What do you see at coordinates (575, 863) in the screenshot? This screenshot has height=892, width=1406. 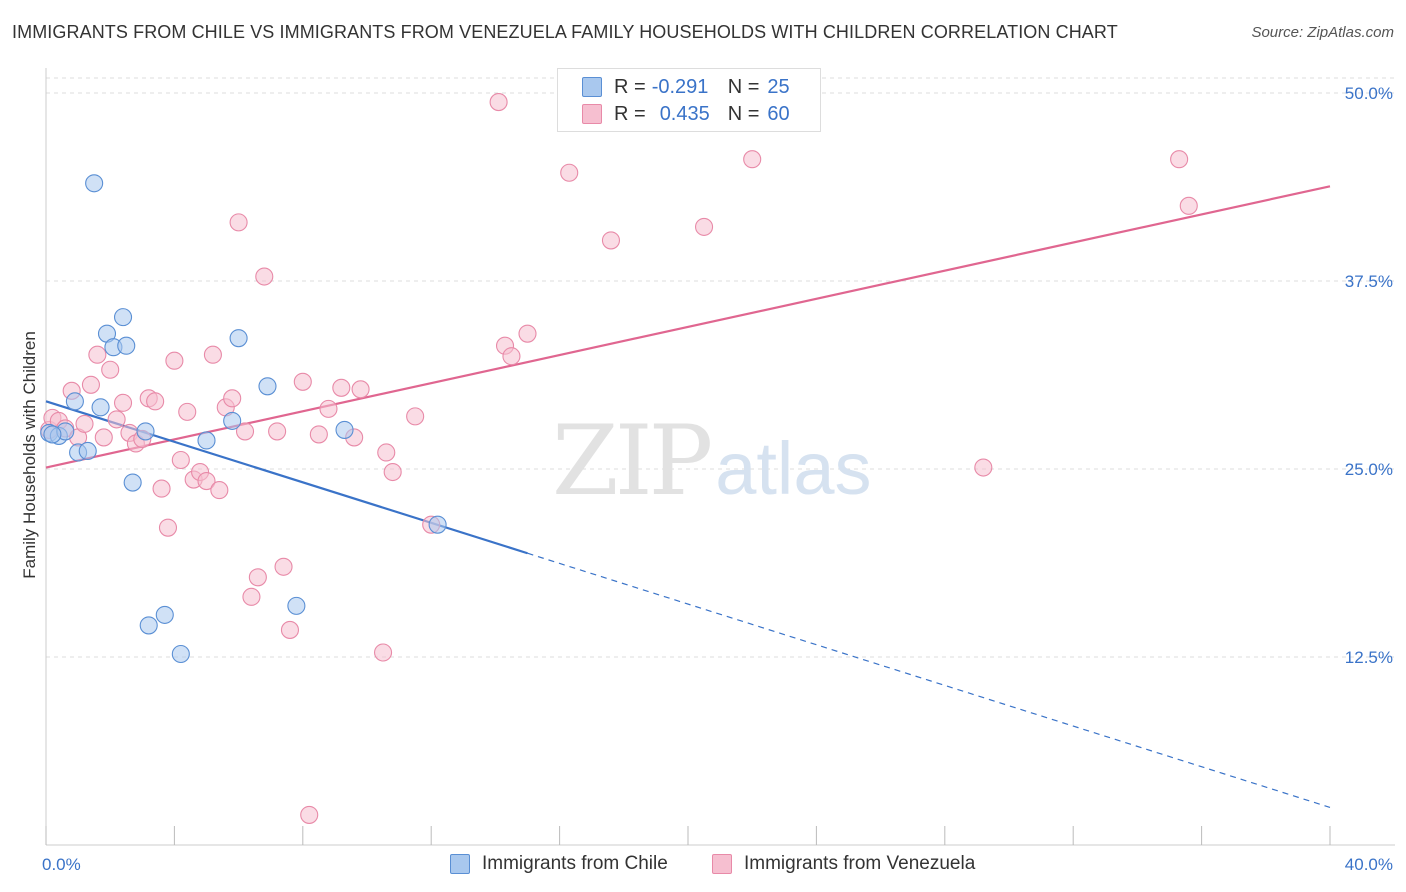 I see `bottom-chile-label: Immigrants from Chile` at bounding box center [575, 863].